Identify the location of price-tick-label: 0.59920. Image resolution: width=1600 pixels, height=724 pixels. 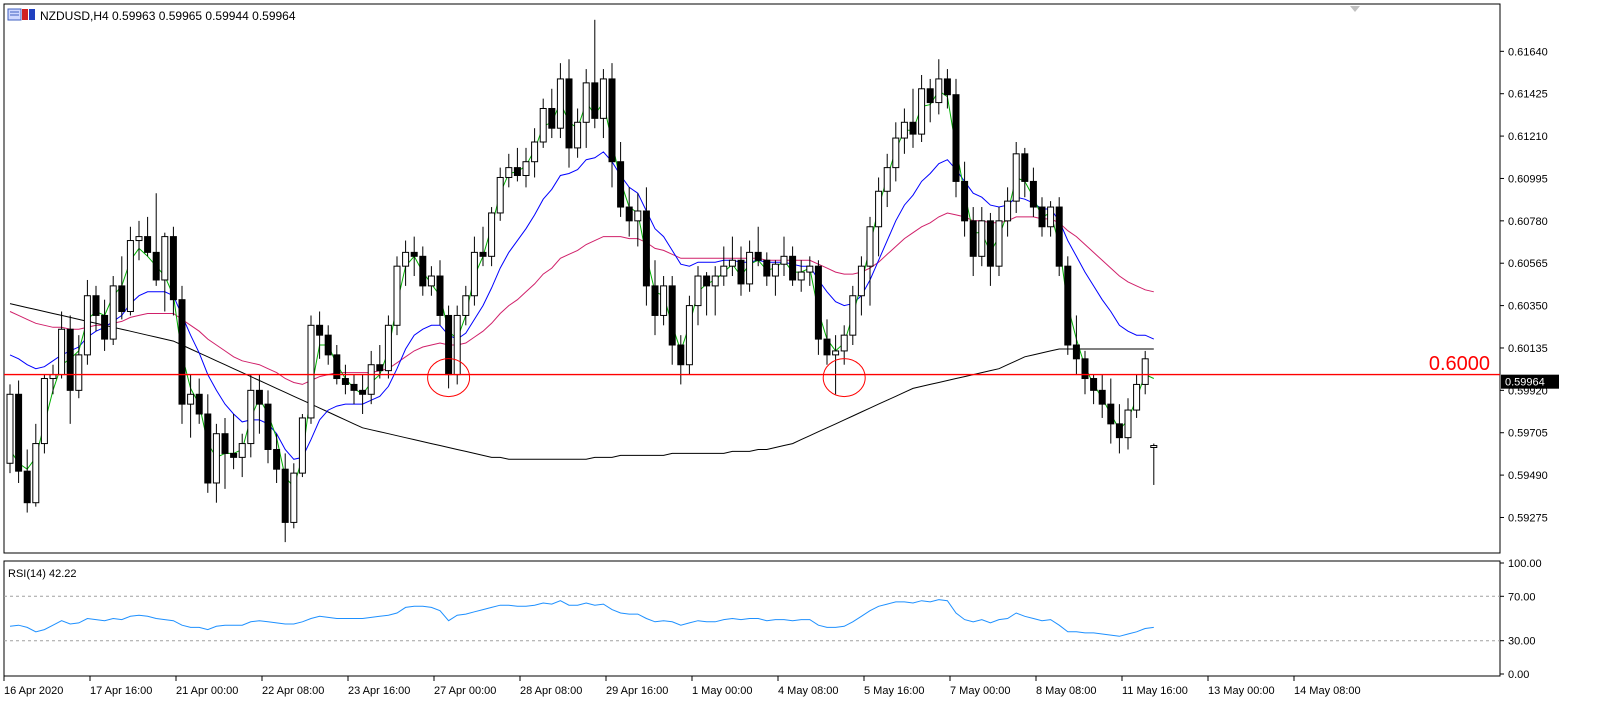
(1528, 391).